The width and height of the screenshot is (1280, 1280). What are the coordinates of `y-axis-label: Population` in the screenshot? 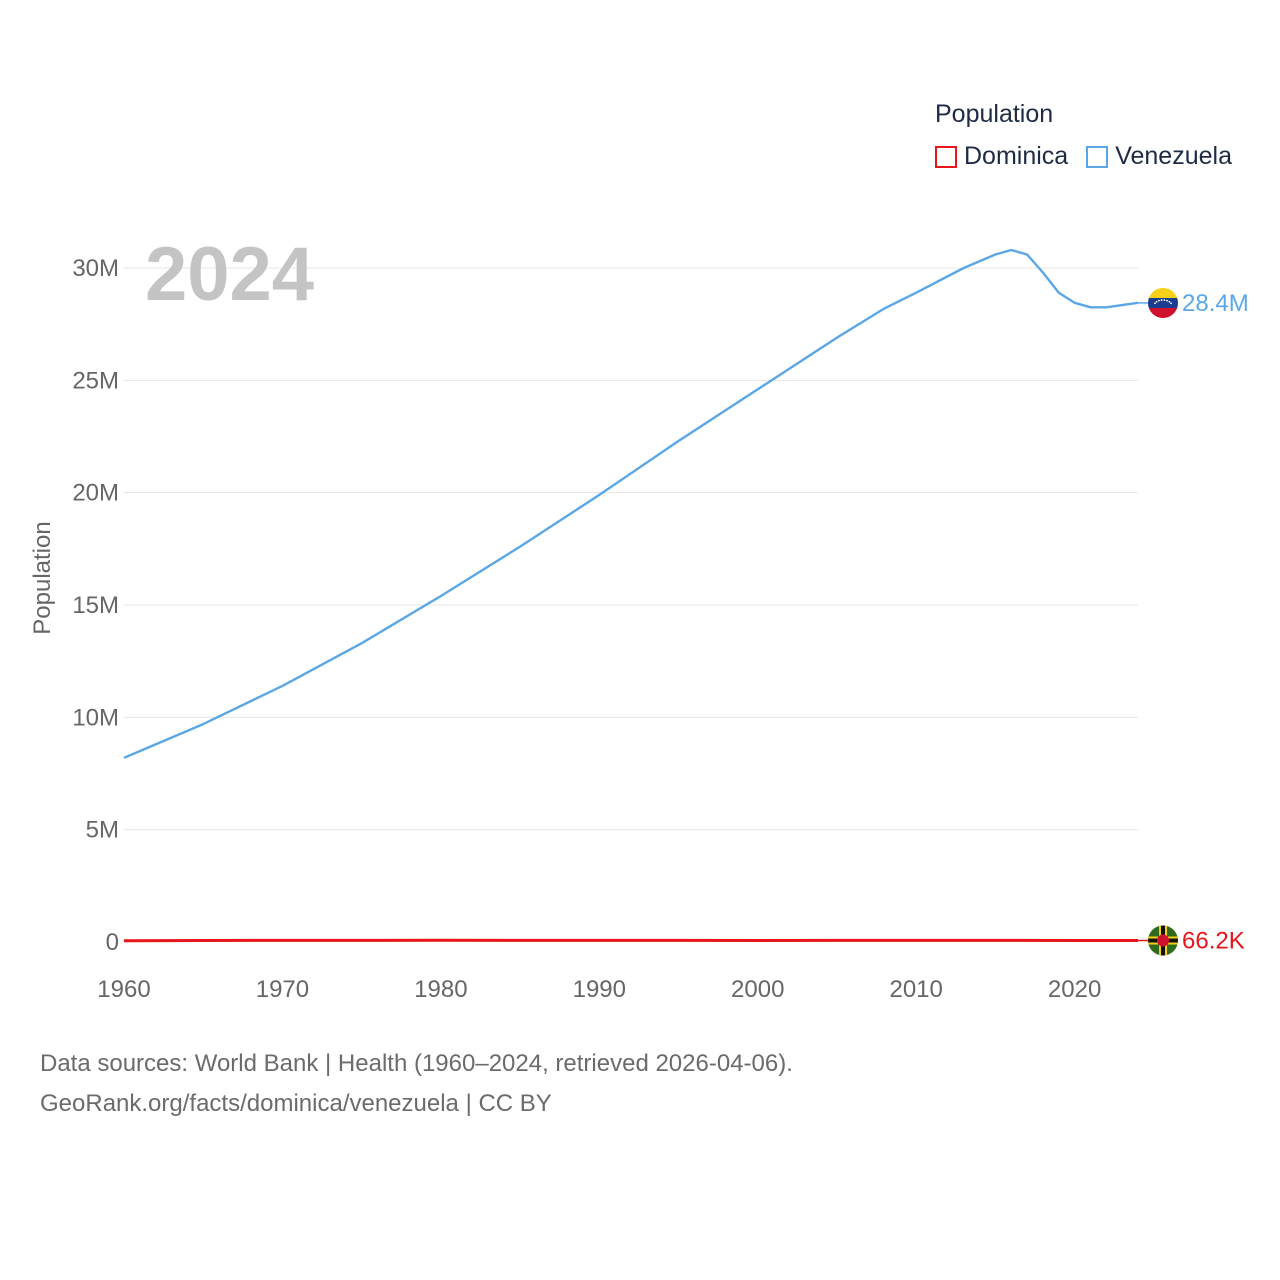 It's located at (42, 577).